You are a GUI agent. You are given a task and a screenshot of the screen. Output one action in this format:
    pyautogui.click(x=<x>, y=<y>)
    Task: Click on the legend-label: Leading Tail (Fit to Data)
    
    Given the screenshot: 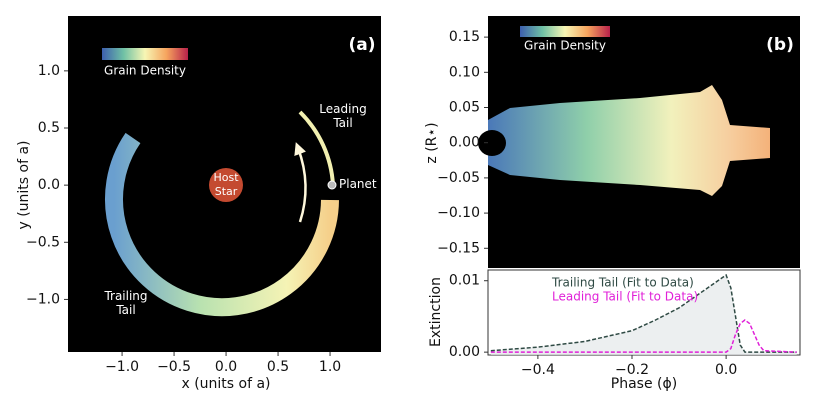 What is the action you would take?
    pyautogui.click(x=625, y=297)
    